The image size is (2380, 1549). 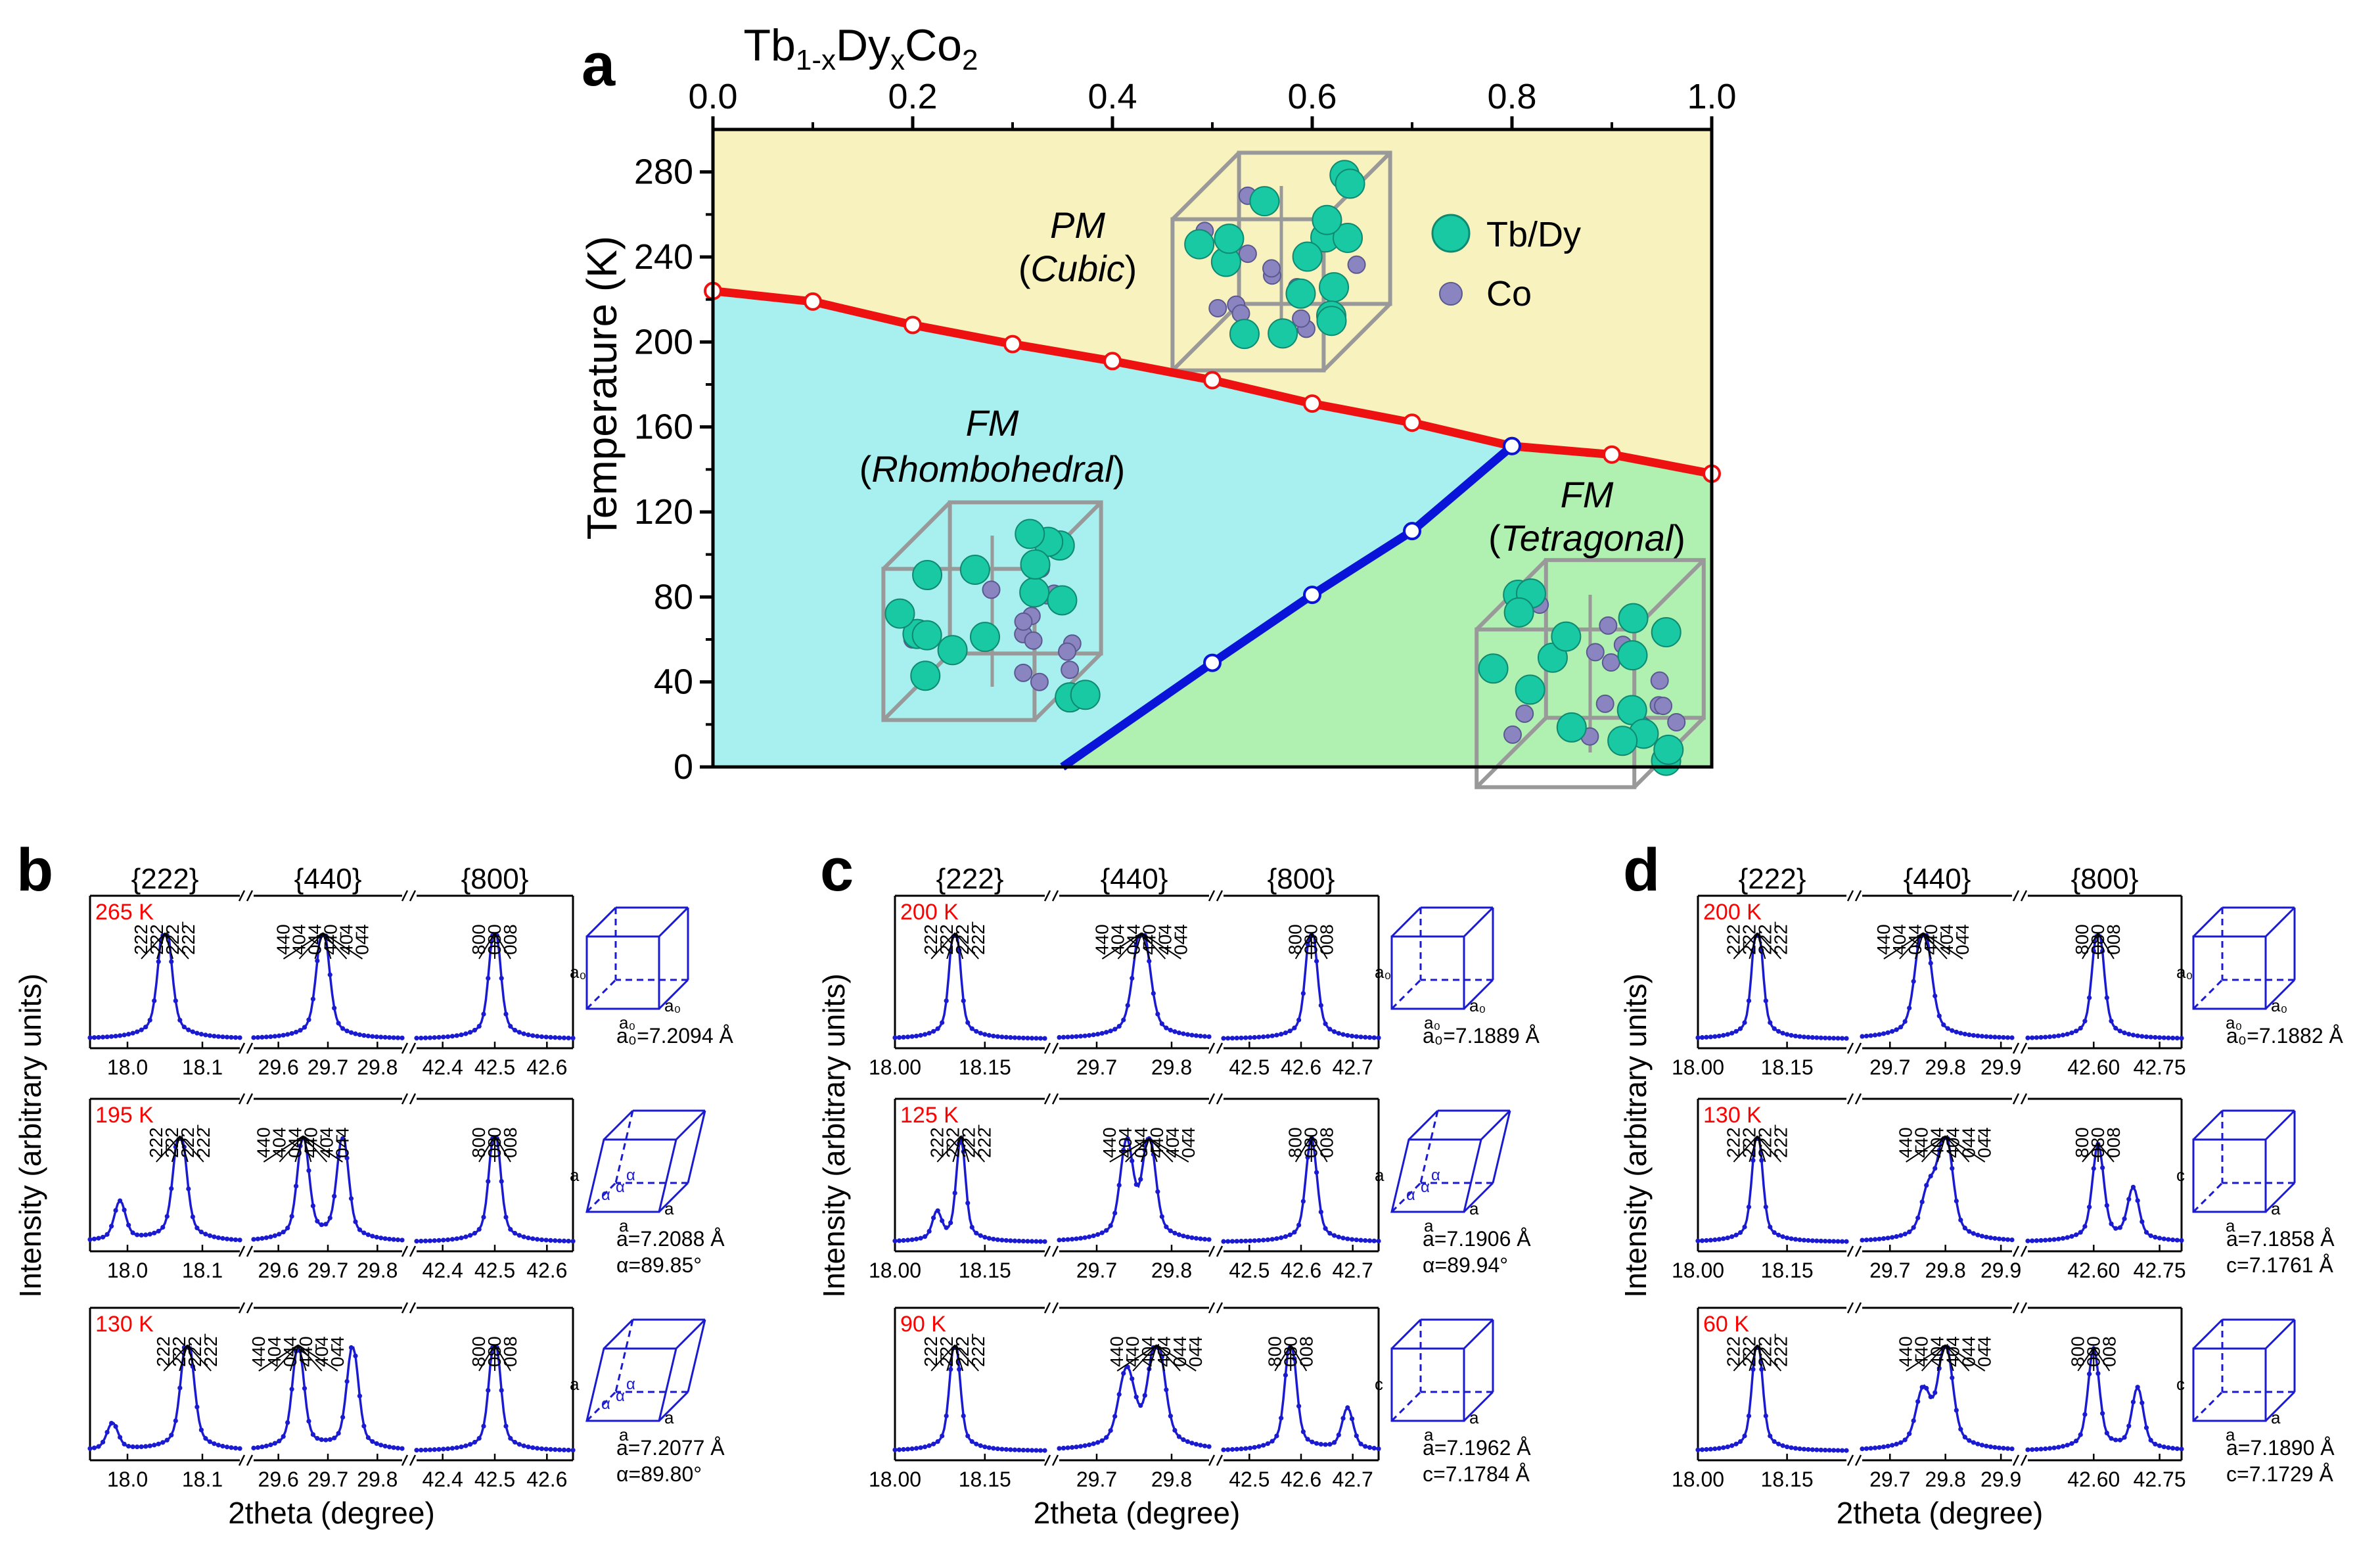 What do you see at coordinates (1587, 538) in the screenshot?
I see `fm-tetra-structure-name: Tetragonal` at bounding box center [1587, 538].